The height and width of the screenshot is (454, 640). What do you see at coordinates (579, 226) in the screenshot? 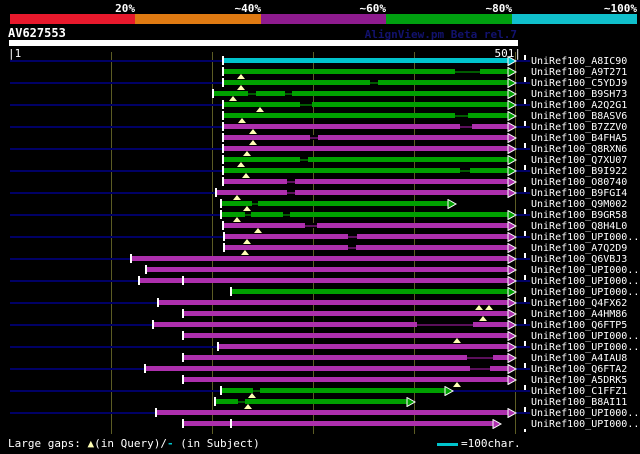
I see `hit-label: UniRef100_Q8H4L0` at bounding box center [579, 226].